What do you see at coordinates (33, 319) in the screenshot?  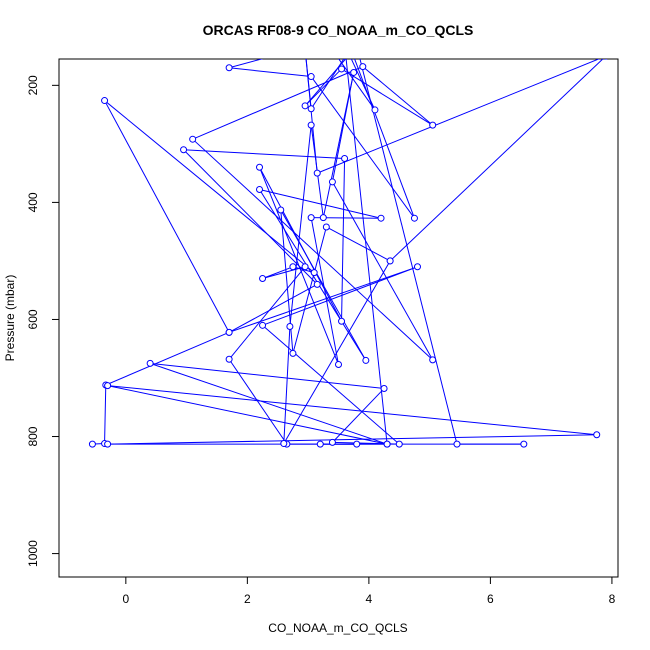 I see `y-tick-label: 600` at bounding box center [33, 319].